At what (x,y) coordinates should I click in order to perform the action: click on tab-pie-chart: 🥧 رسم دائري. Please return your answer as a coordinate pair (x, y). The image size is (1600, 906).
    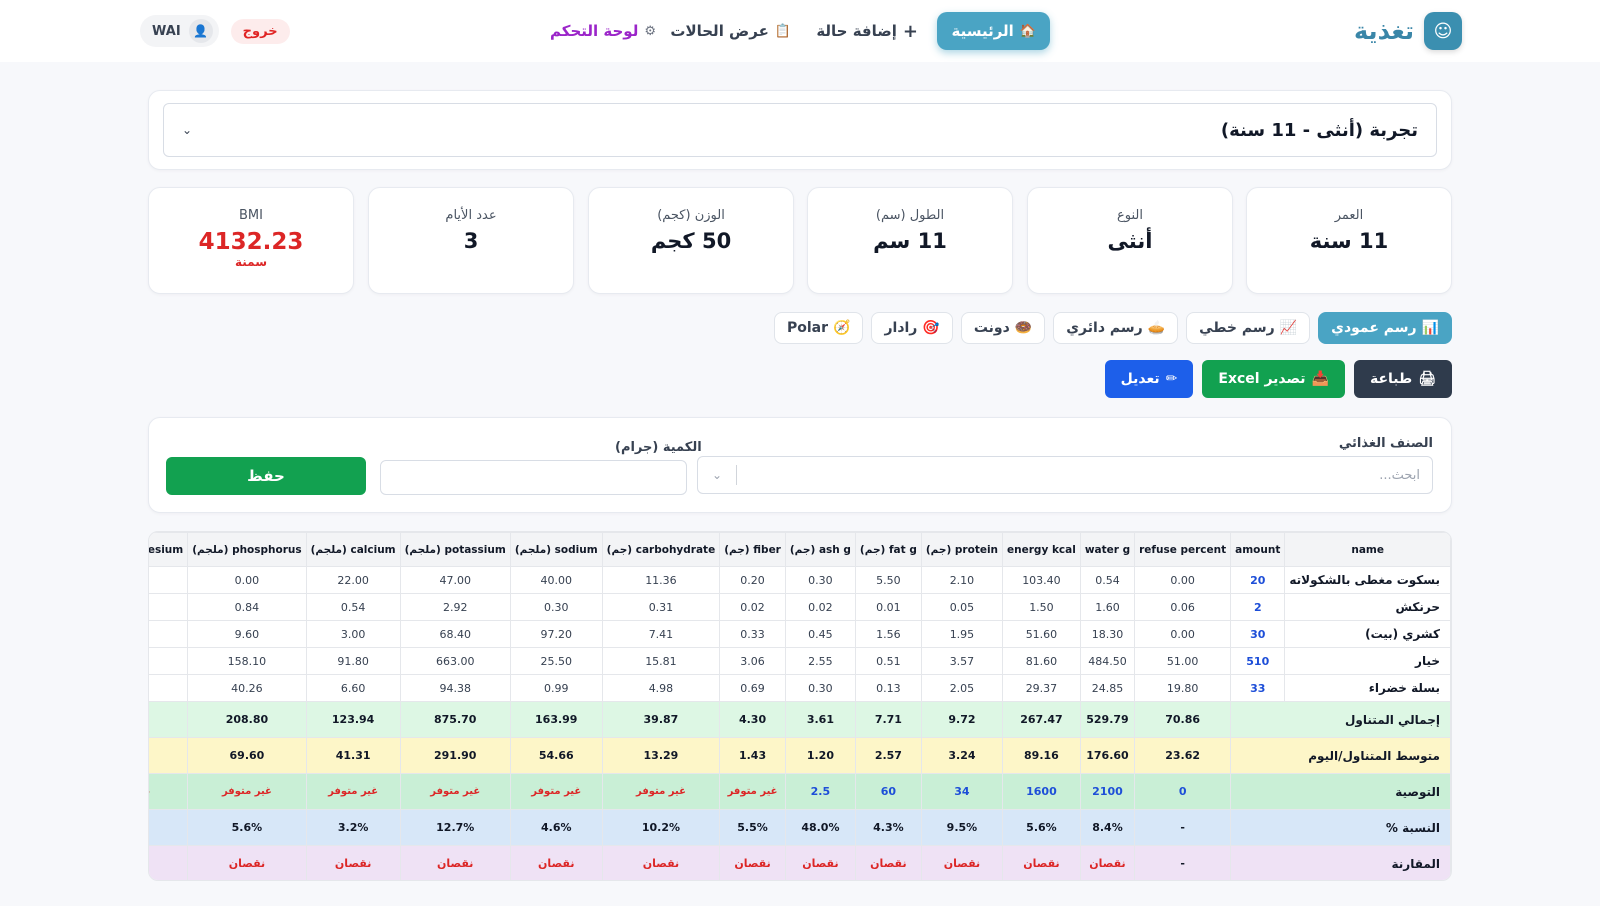
    Looking at the image, I should click on (1116, 328).